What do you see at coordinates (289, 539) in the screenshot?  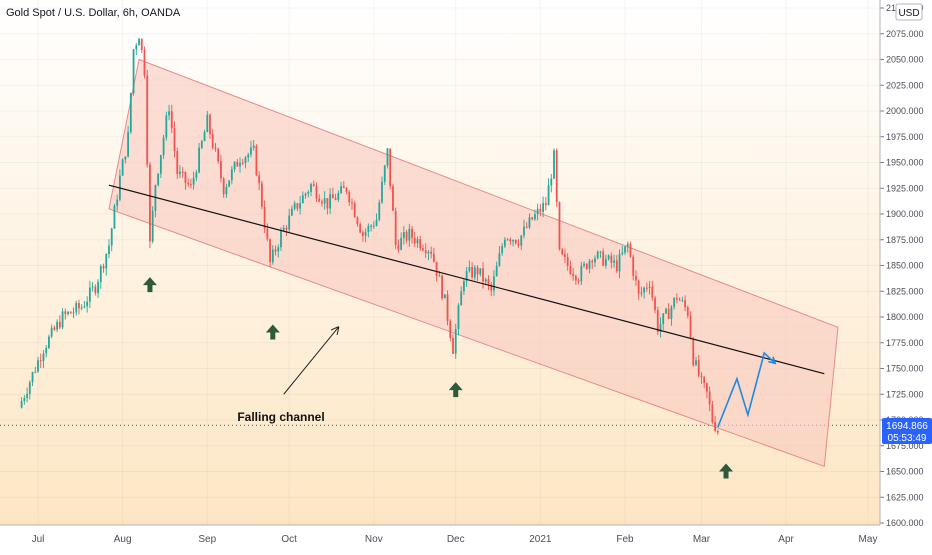 I see `x-tick-label: Oct` at bounding box center [289, 539].